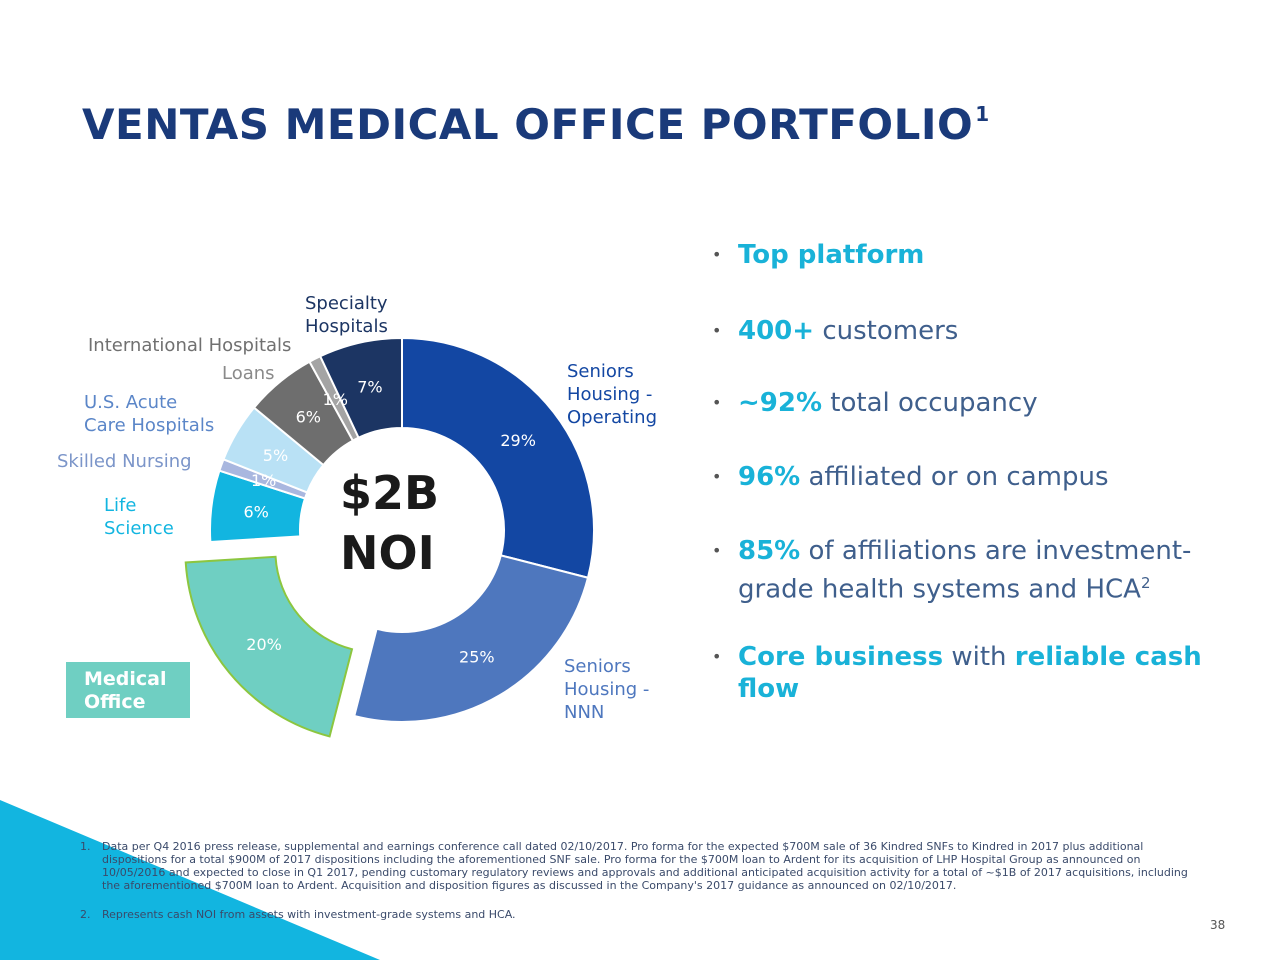 The height and width of the screenshot is (960, 1280). I want to click on center-label-noi: NOI, so click(387, 553).